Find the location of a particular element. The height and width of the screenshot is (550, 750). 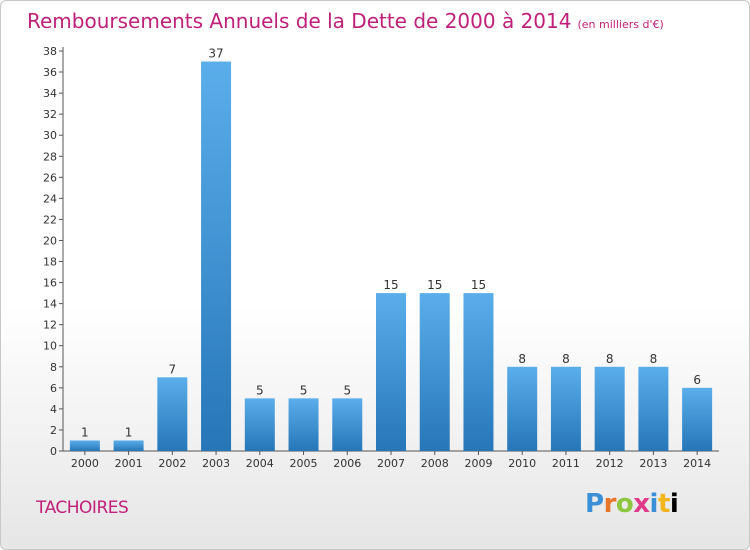

x-tick-label: 2005 is located at coordinates (304, 463).